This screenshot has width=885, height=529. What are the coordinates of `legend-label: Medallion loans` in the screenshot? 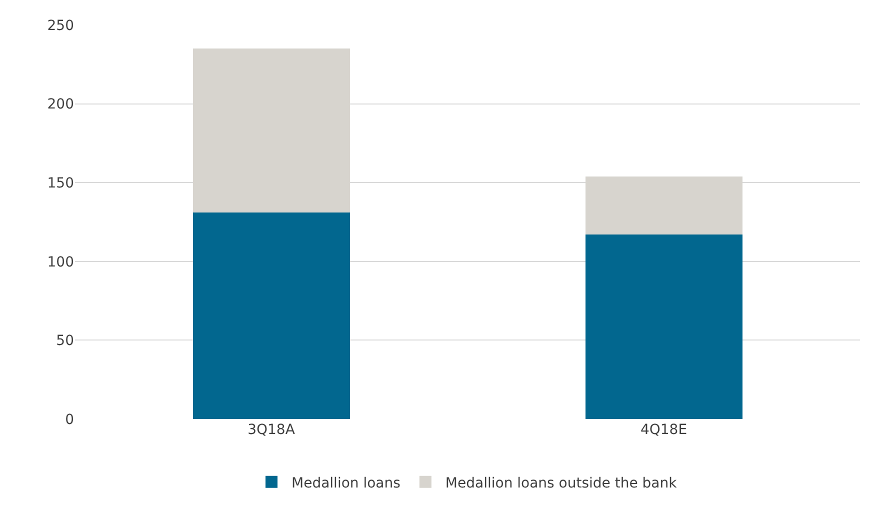 It's located at (346, 483).